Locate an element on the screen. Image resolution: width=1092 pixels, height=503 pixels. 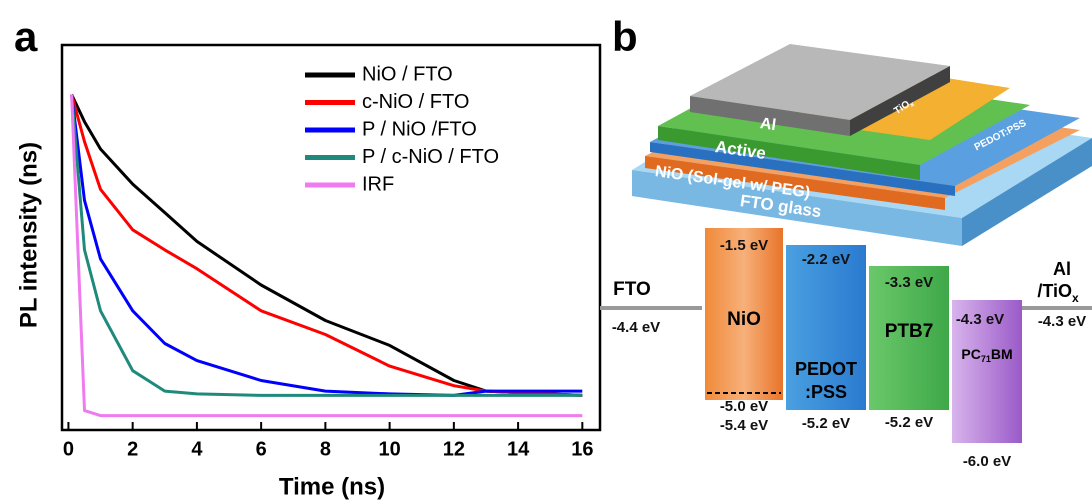
al-level-label: -4.3 eV is located at coordinates (1062, 321).